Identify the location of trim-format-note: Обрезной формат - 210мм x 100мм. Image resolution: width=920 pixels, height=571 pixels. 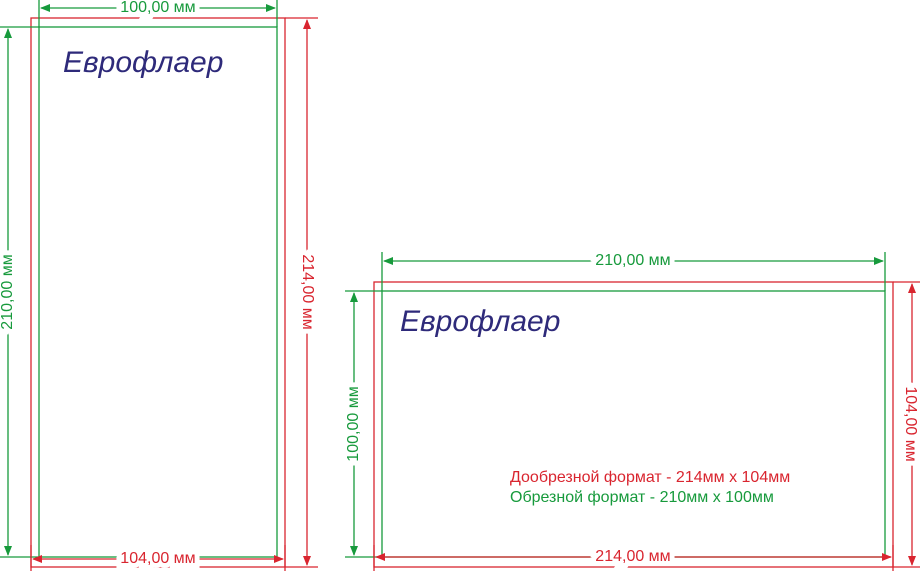
(642, 497).